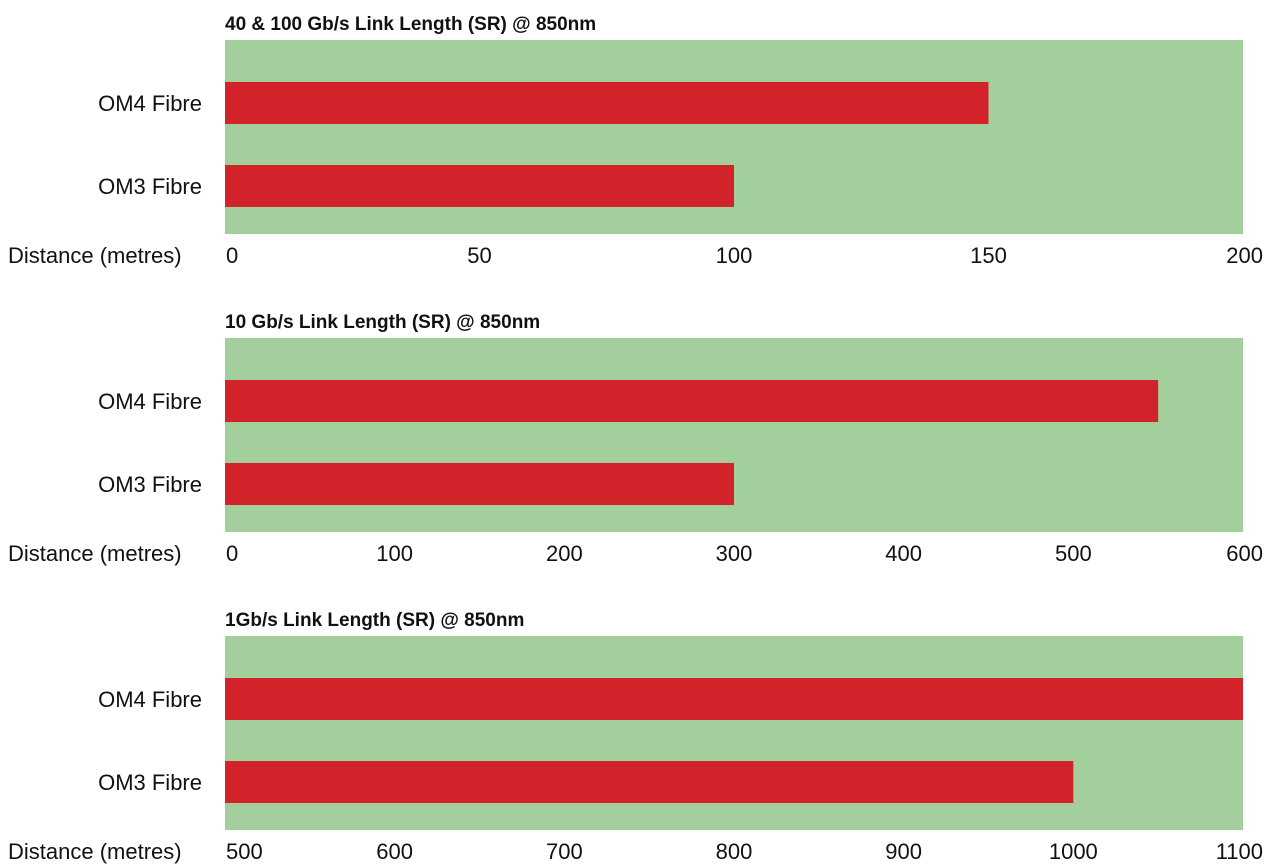 The image size is (1270, 868). Describe the element at coordinates (734, 553) in the screenshot. I see `x-tick-label: 300` at that location.